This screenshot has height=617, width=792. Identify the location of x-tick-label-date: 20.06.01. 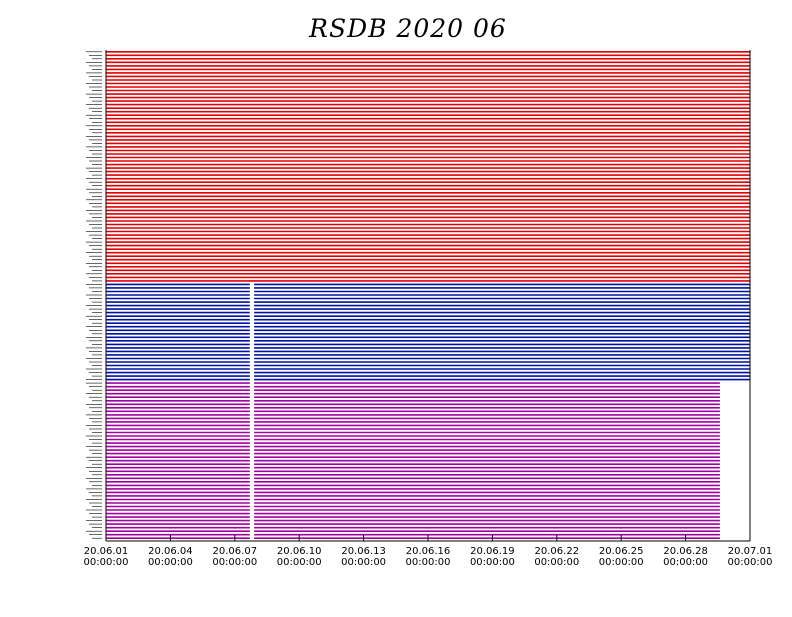
(106, 551).